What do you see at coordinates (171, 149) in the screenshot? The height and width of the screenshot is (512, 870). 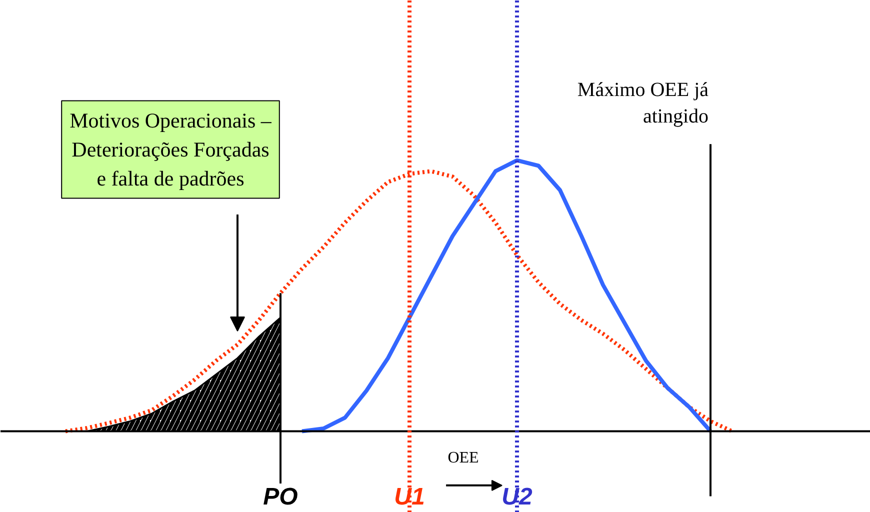 I see `annotation: Motivos Operacionais – Deteriorações Forçadas e falta de padrões` at bounding box center [171, 149].